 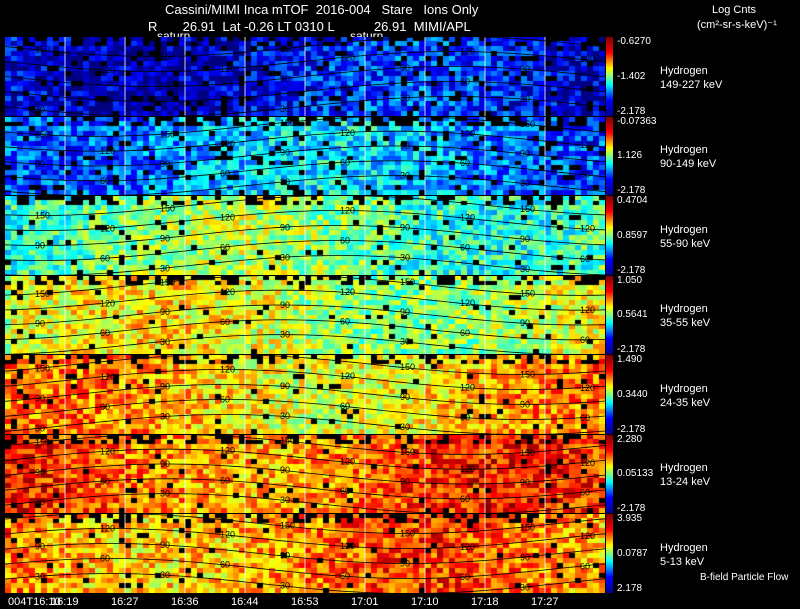 I want to click on x-tick-label: 16:27, so click(x=125, y=602).